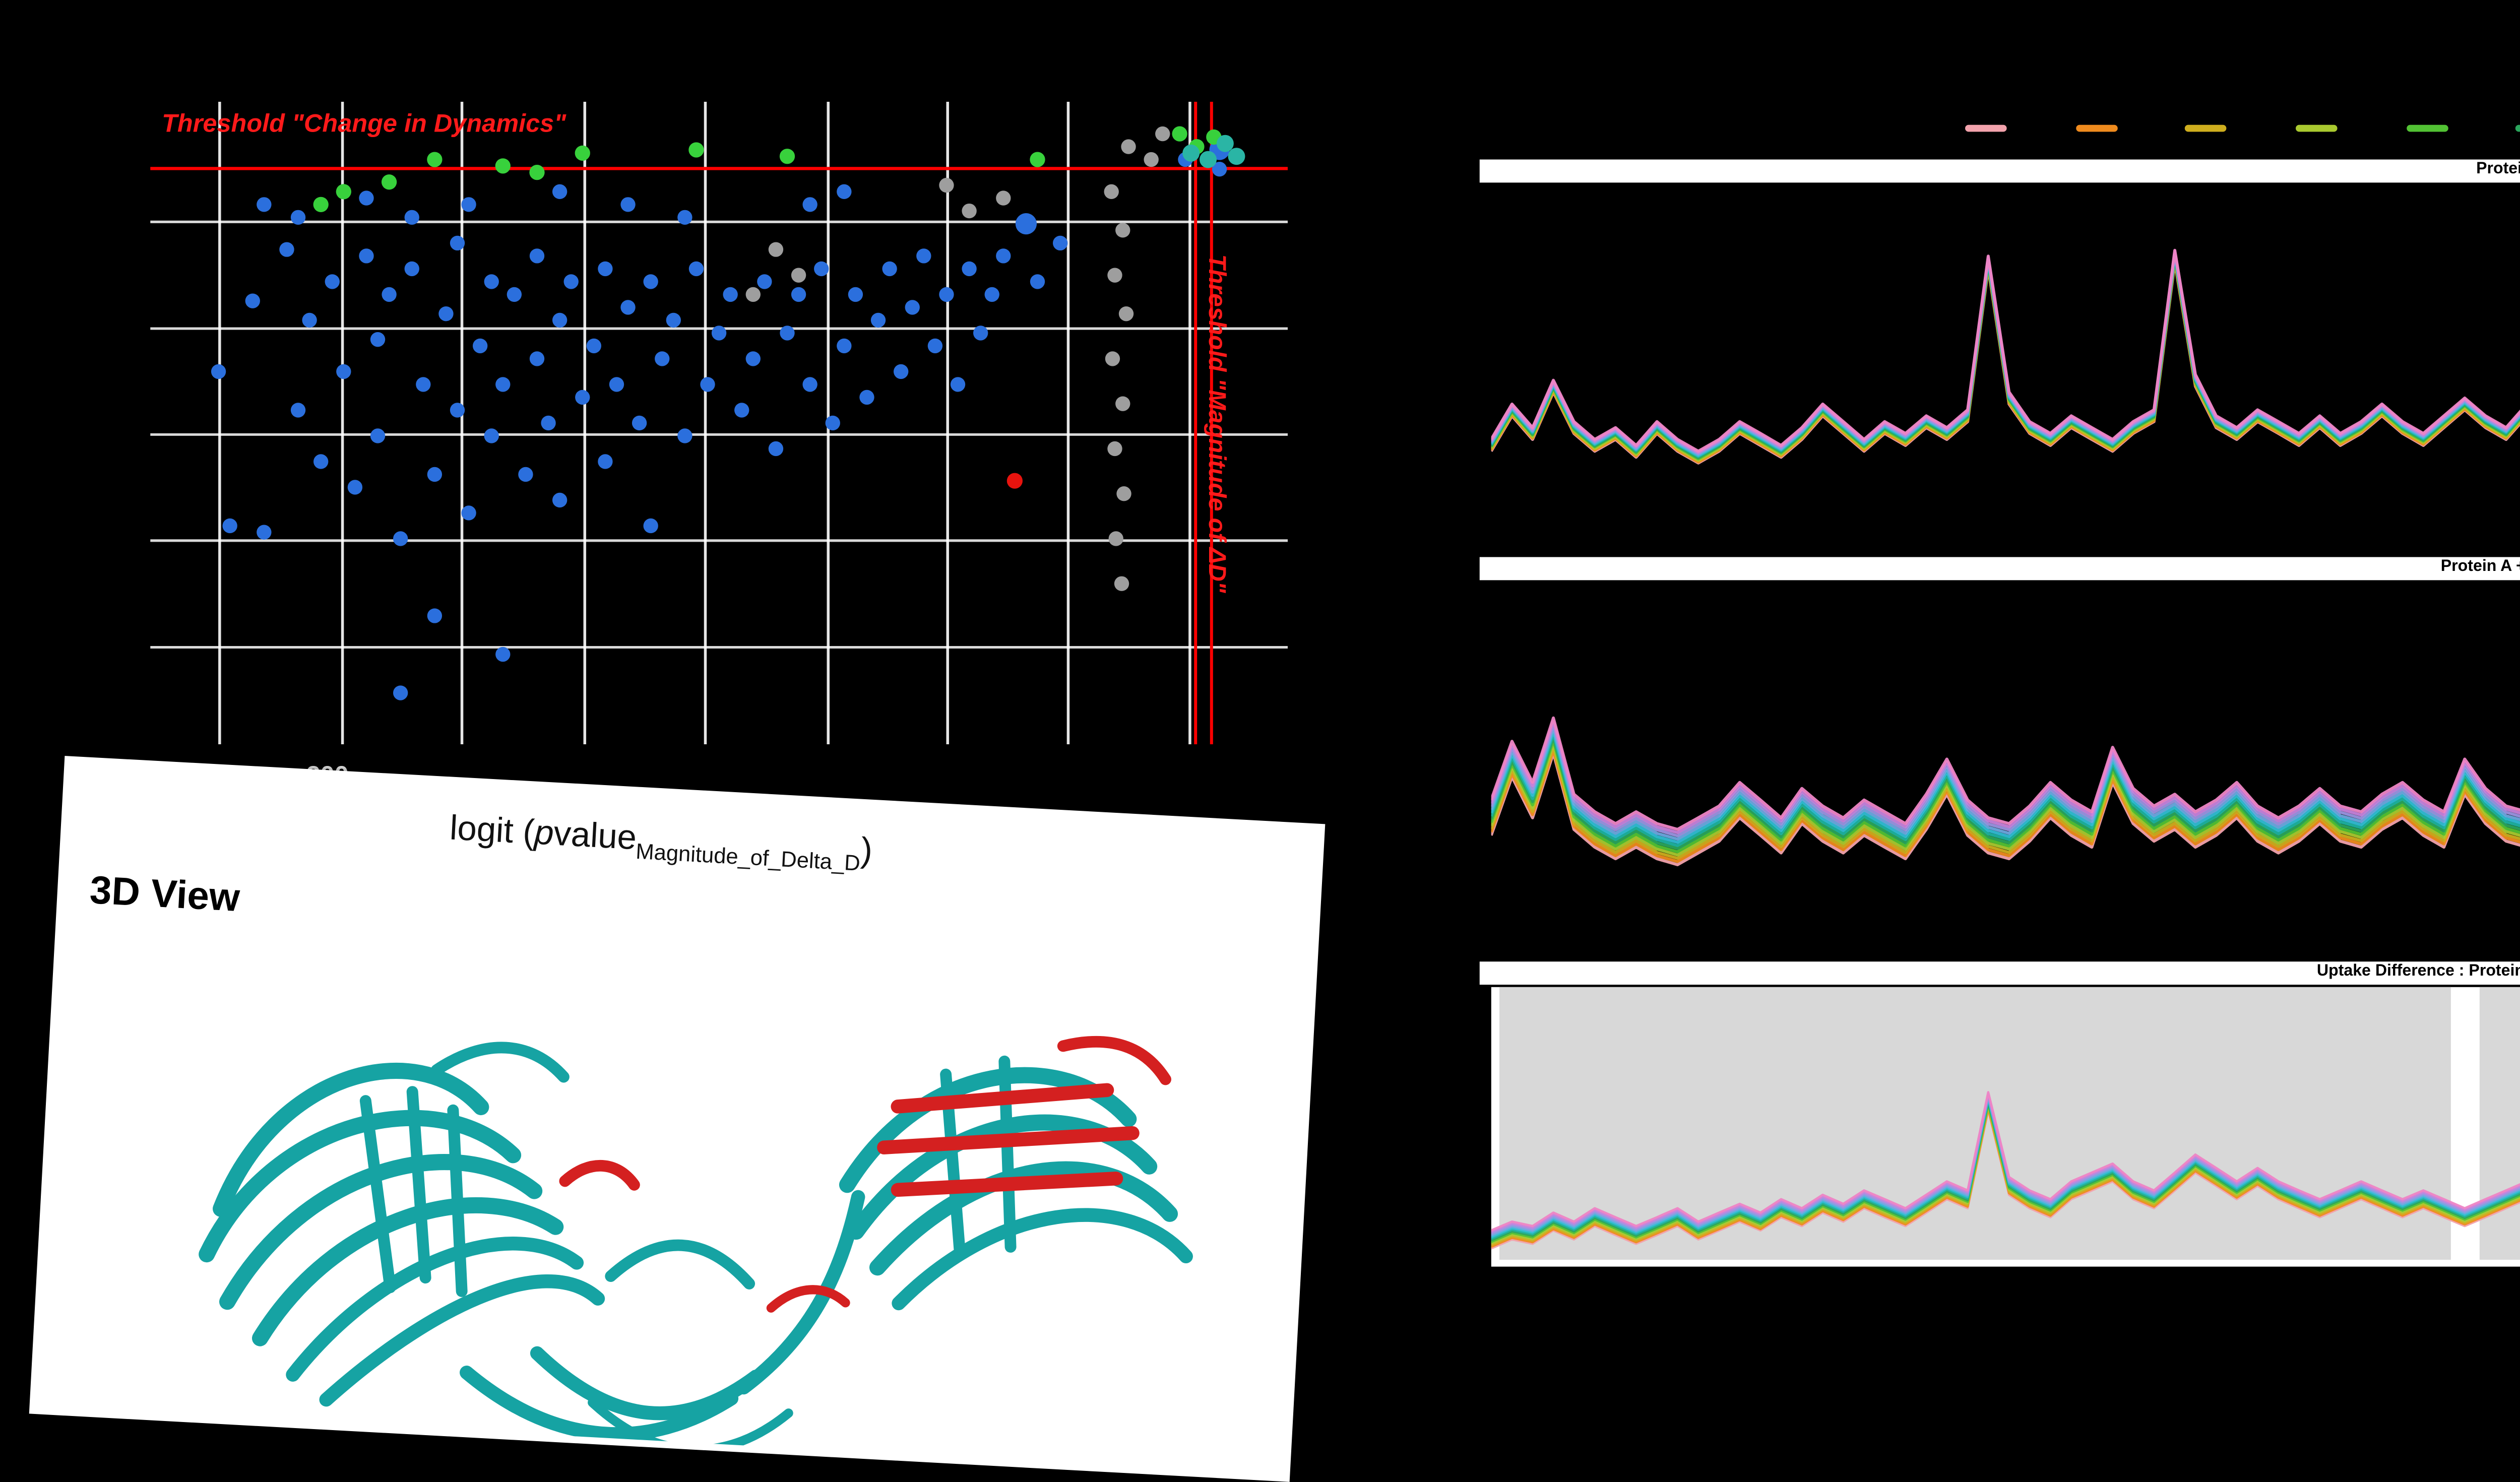 The width and height of the screenshot is (2520, 1482). What do you see at coordinates (2000, 569) in the screenshot?
I see `panel-title-protein-a-ligand: Protein A + Ligand` at bounding box center [2000, 569].